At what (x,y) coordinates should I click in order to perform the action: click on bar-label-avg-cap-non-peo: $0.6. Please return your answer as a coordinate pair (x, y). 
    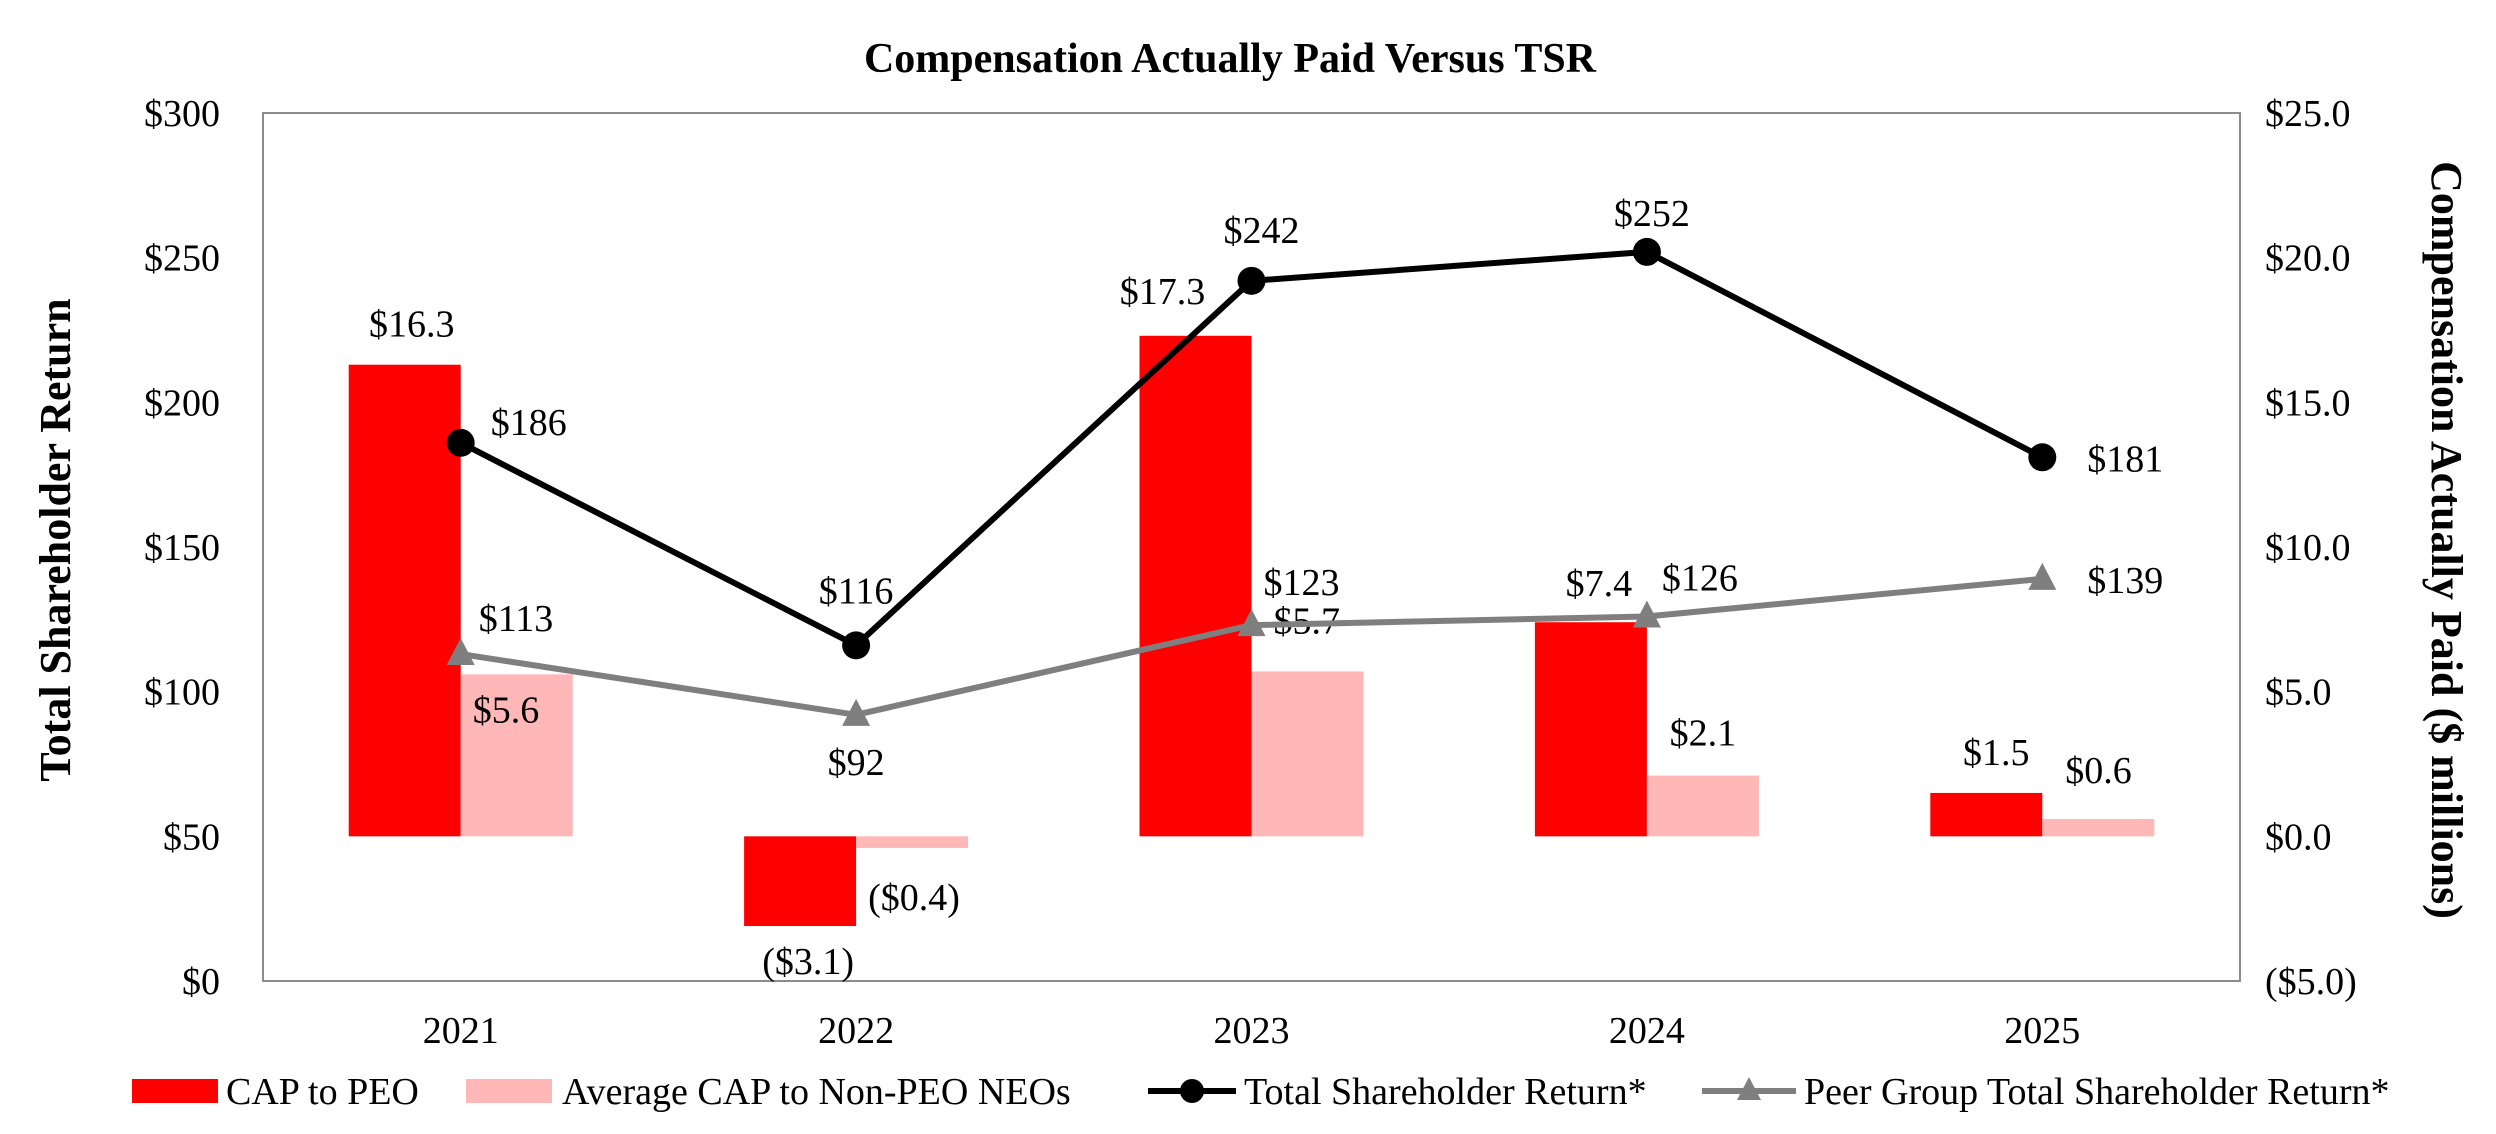
    Looking at the image, I should click on (2098, 771).